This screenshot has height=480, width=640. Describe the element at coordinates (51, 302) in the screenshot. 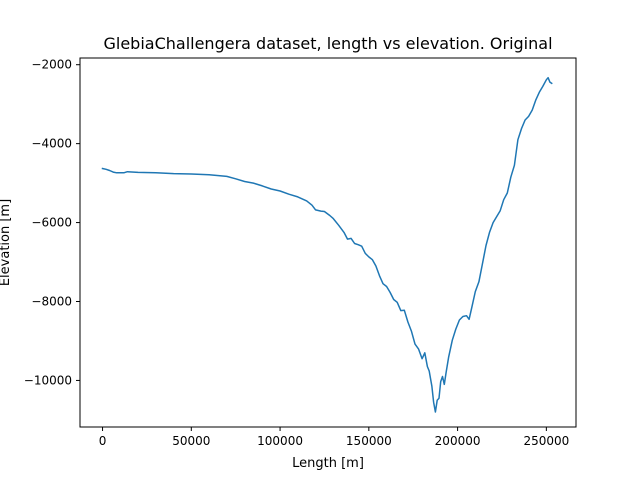

I see `y-tick-label: −8000` at that location.